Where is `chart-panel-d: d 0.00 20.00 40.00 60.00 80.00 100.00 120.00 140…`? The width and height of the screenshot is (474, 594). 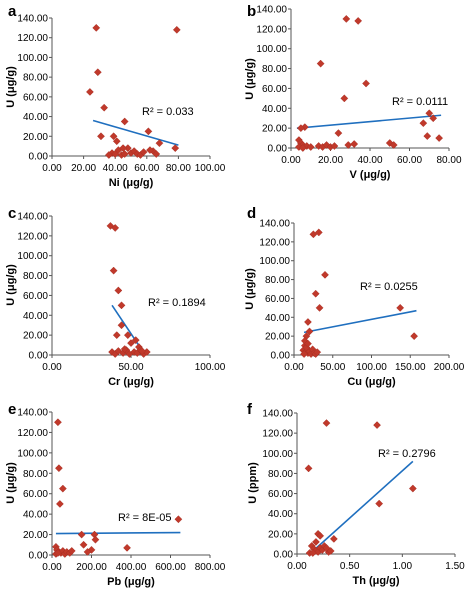 chart-panel-d: d 0.00 20.00 40.00 60.00 80.00 100.00 120.00 140… is located at coordinates (354, 296).